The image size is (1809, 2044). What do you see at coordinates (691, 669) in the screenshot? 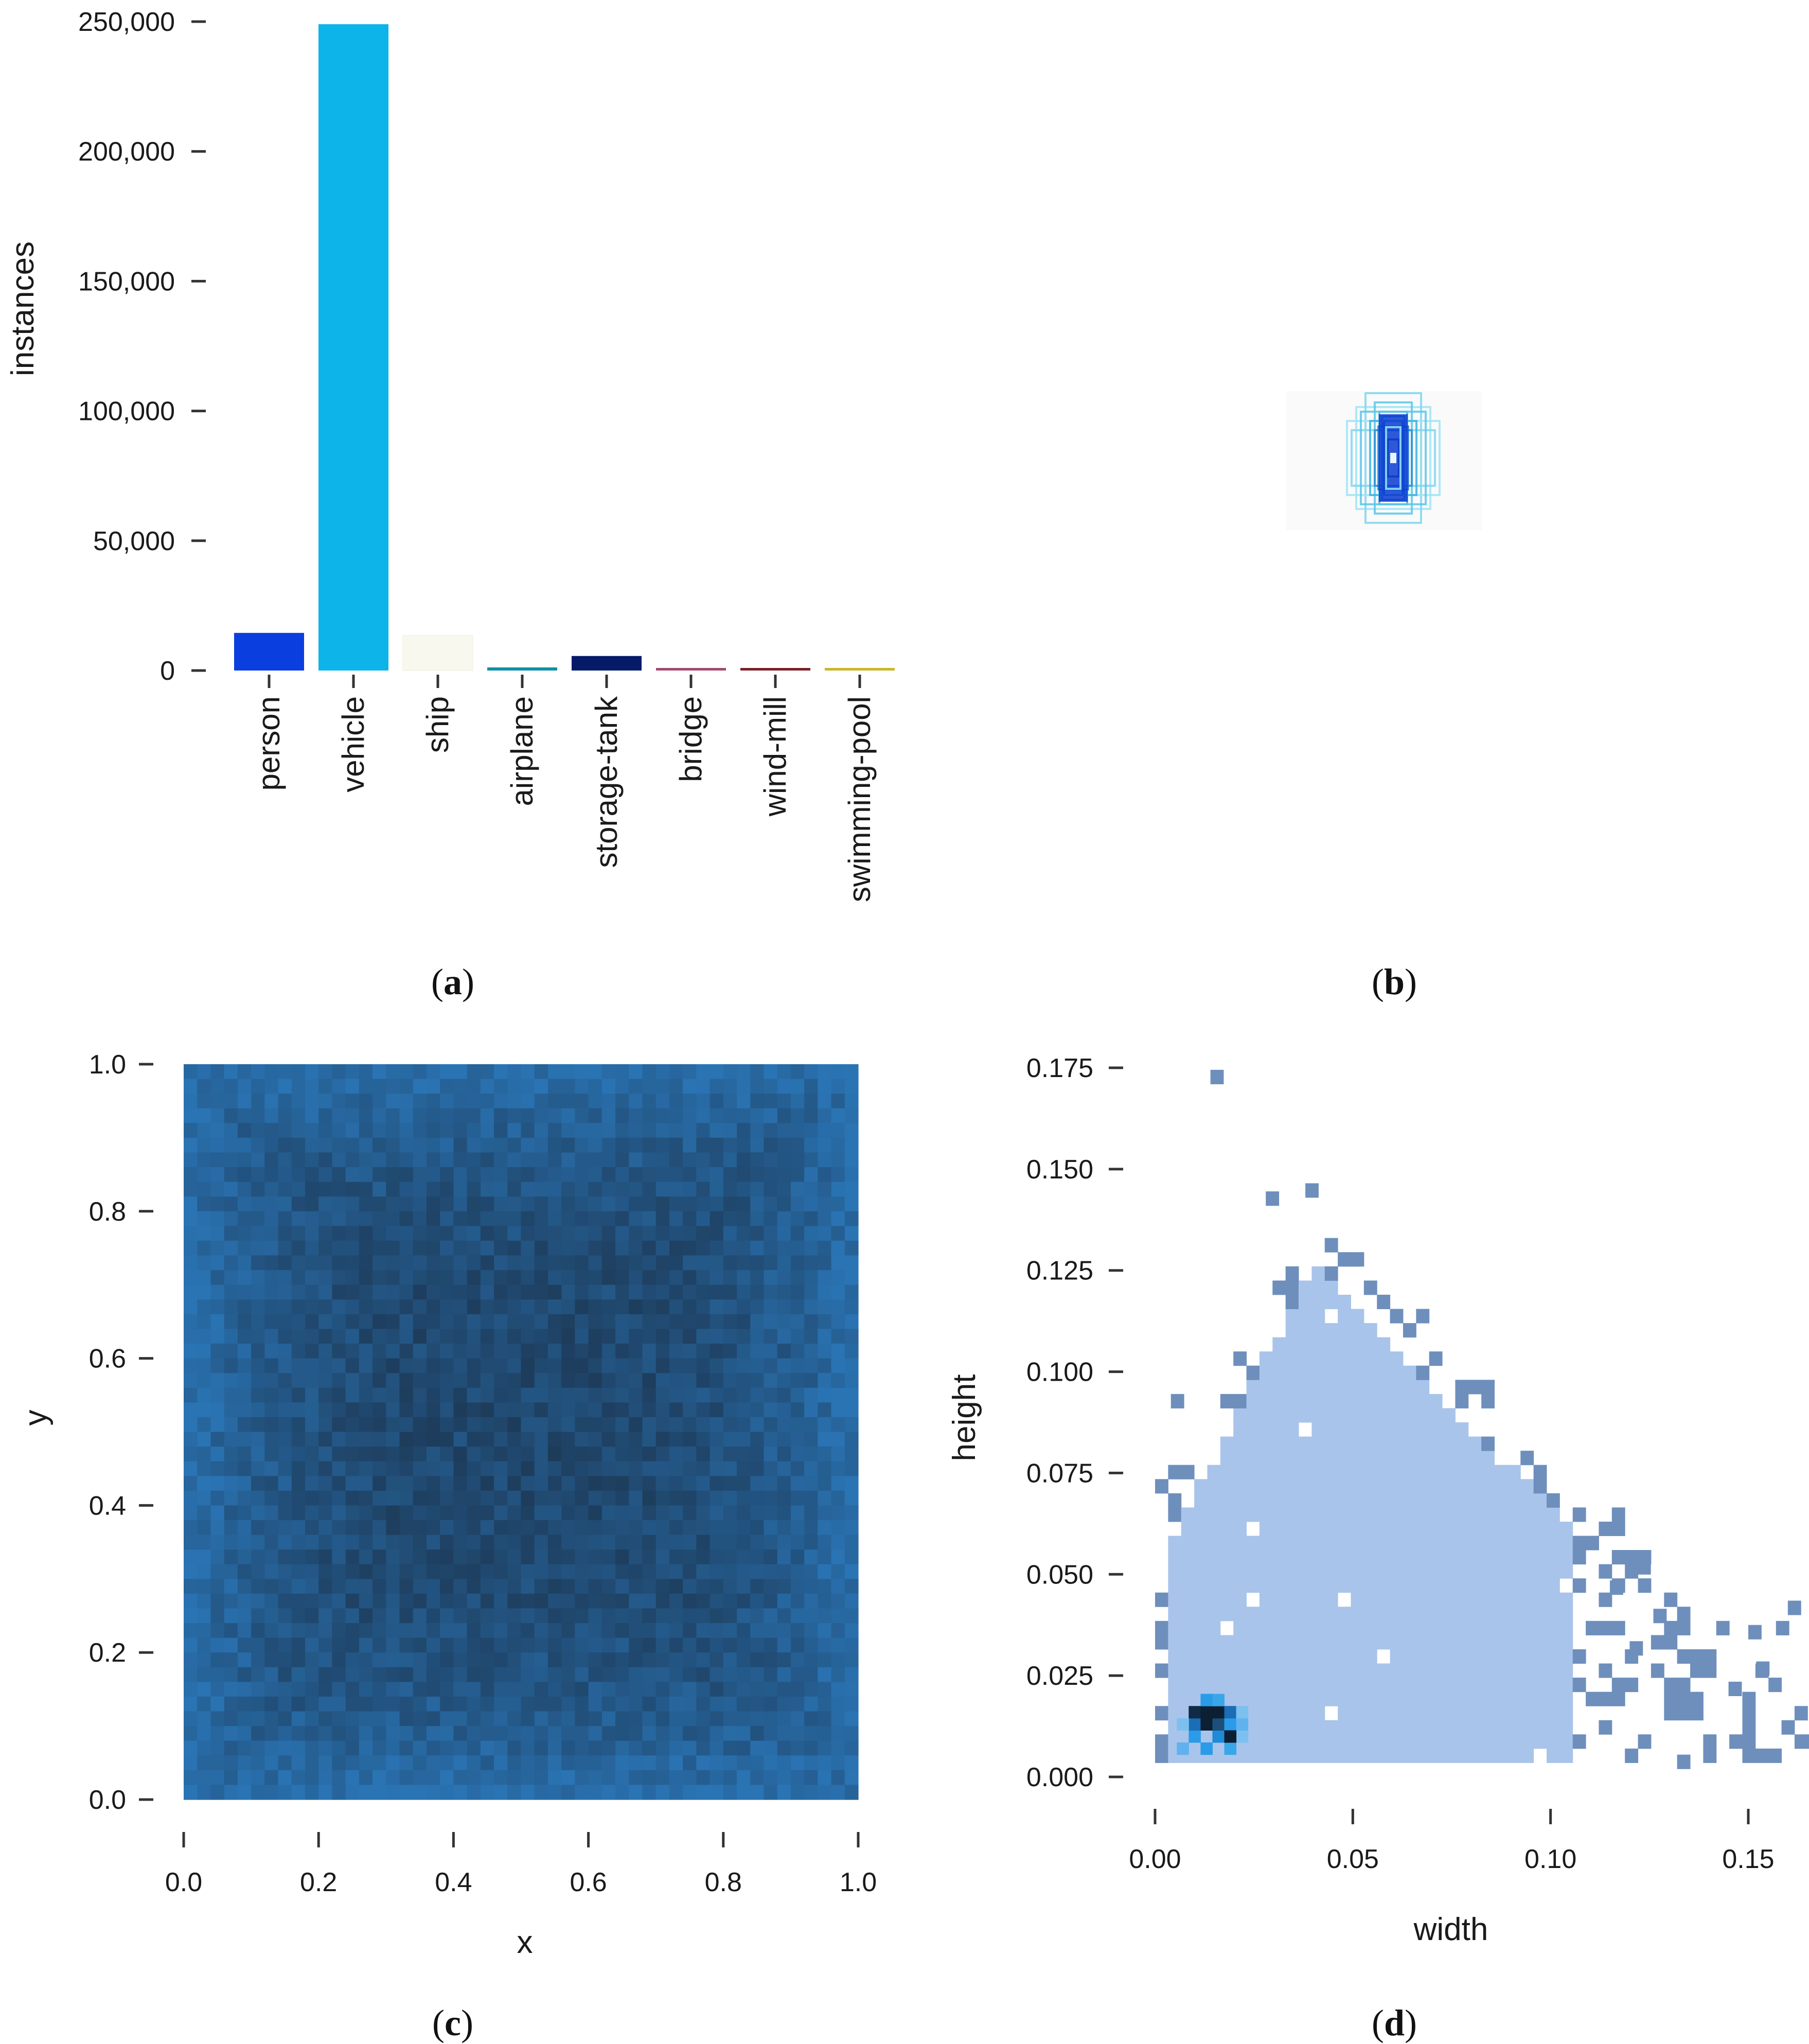
I see `bar-bridge` at bounding box center [691, 669].